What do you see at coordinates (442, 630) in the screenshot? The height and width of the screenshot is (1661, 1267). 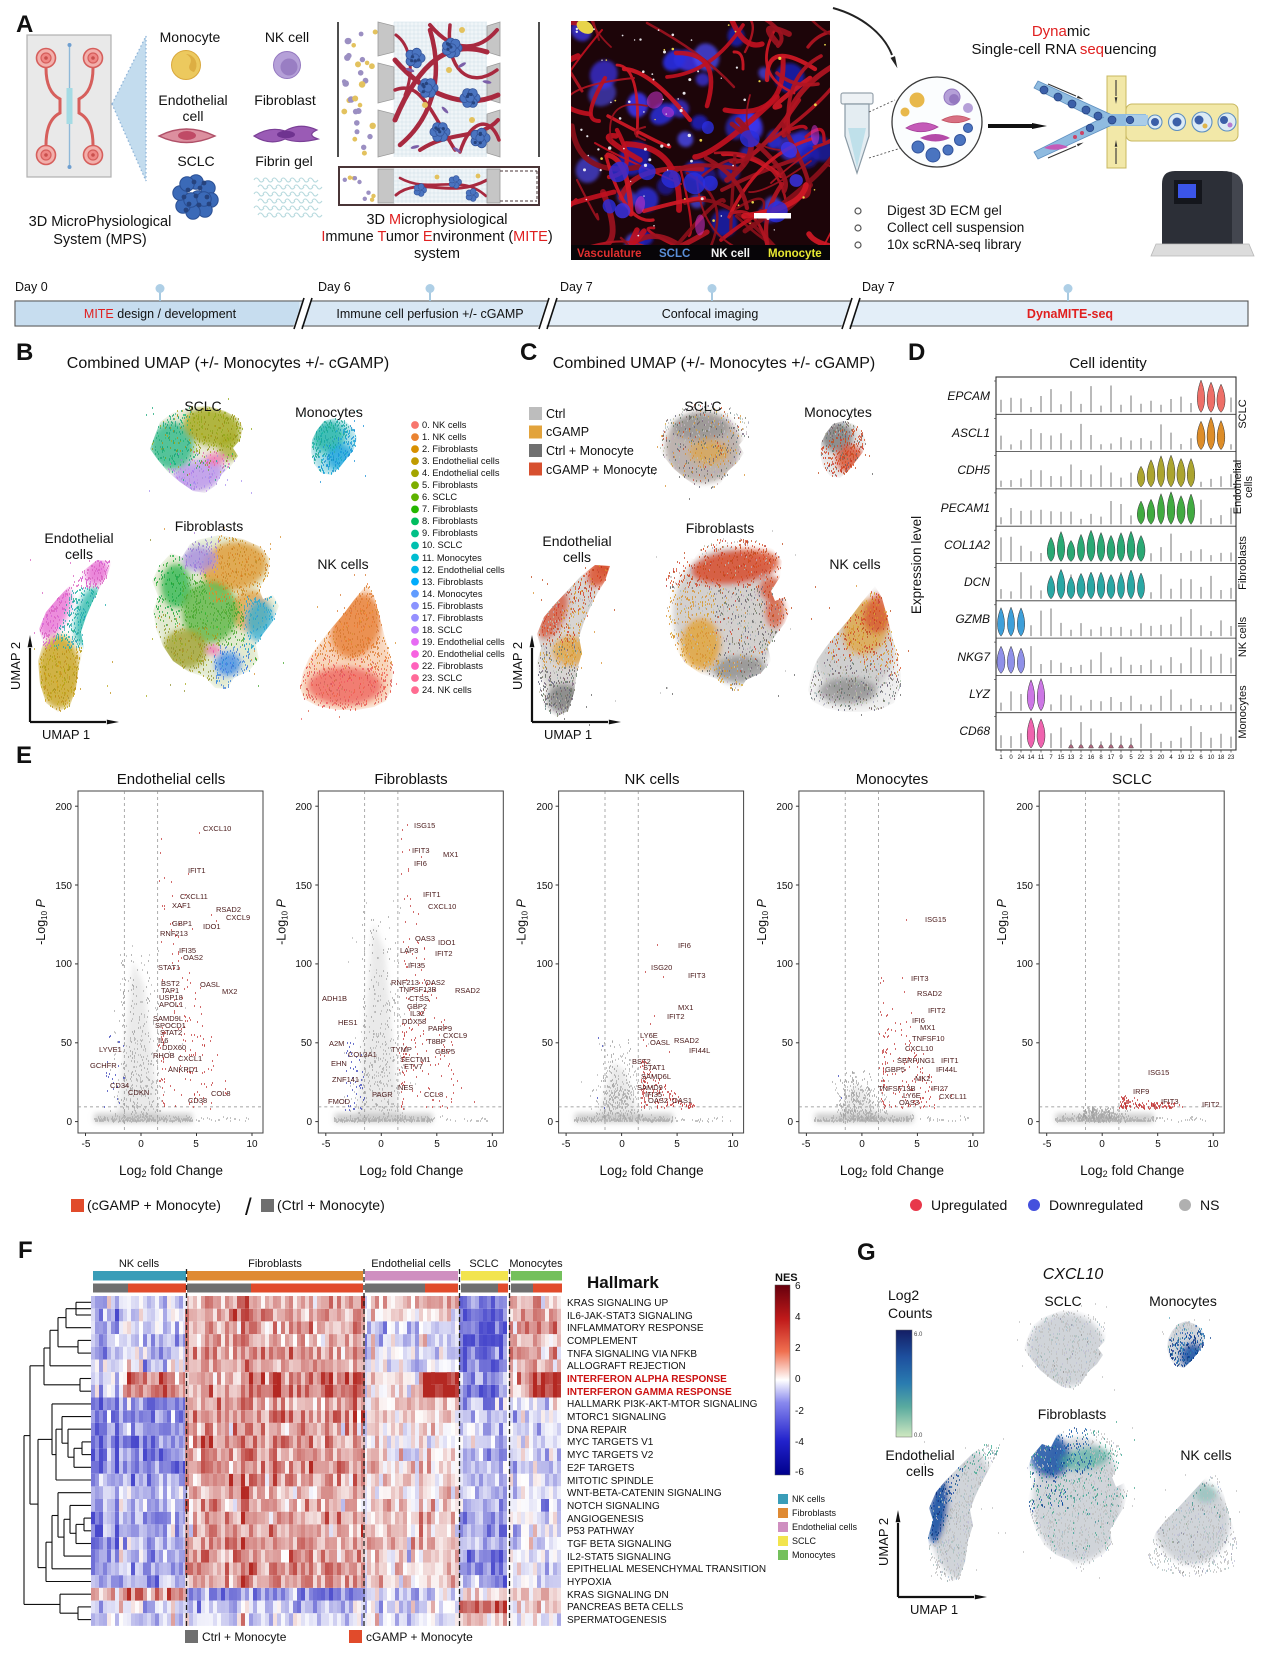 I see `svg-text: 18. SCLC` at bounding box center [442, 630].